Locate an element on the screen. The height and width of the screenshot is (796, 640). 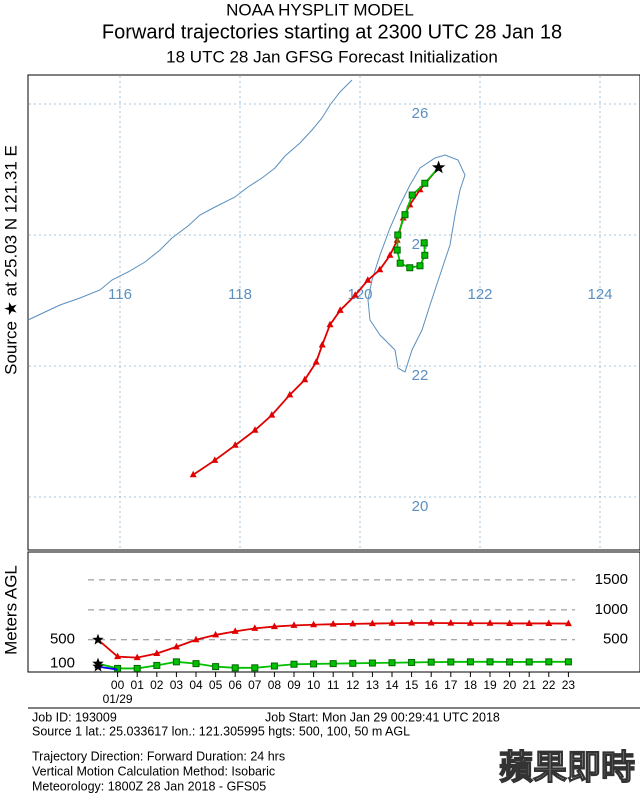
x-tick-label: 22 is located at coordinates (549, 685).